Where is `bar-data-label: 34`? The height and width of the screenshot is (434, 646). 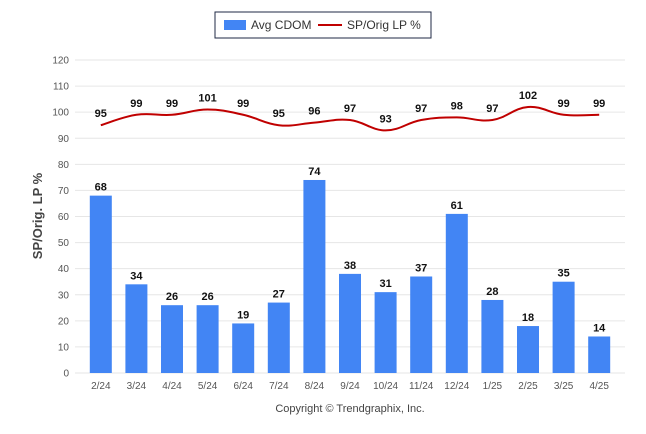
bar-data-label: 34 is located at coordinates (136, 276).